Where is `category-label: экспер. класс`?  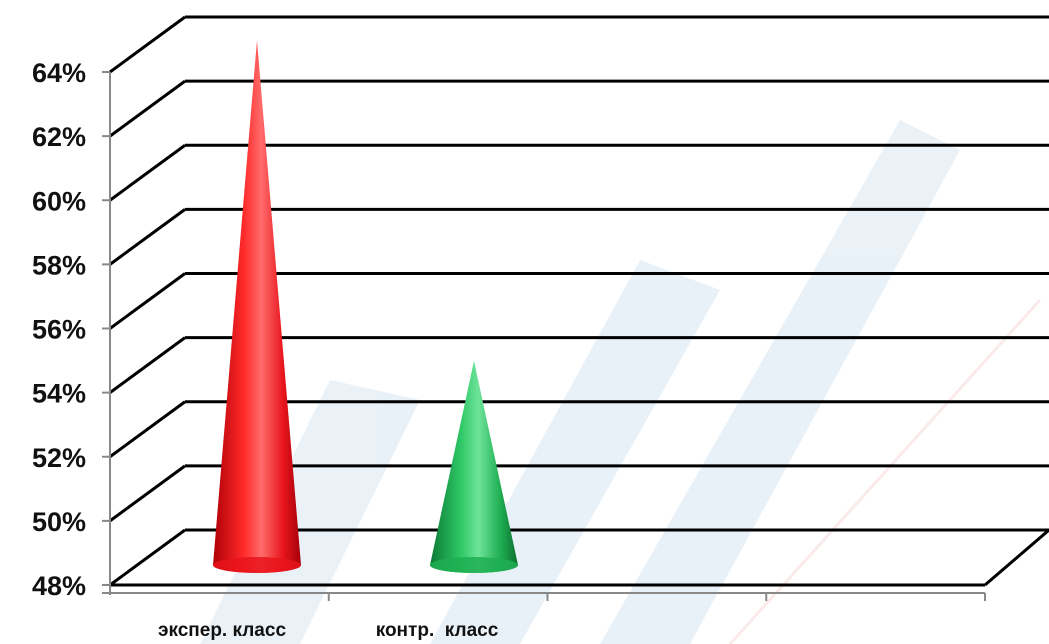
category-label: экспер. класс is located at coordinates (222, 630).